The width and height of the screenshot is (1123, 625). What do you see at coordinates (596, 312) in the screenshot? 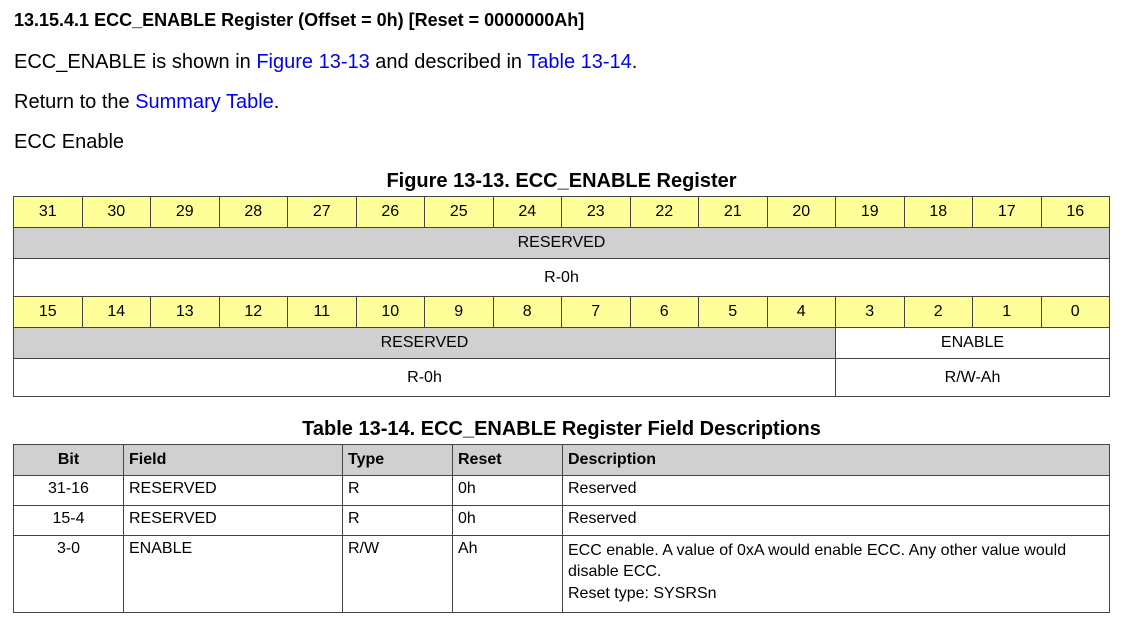
I see `bit-number: 7` at bounding box center [596, 312].